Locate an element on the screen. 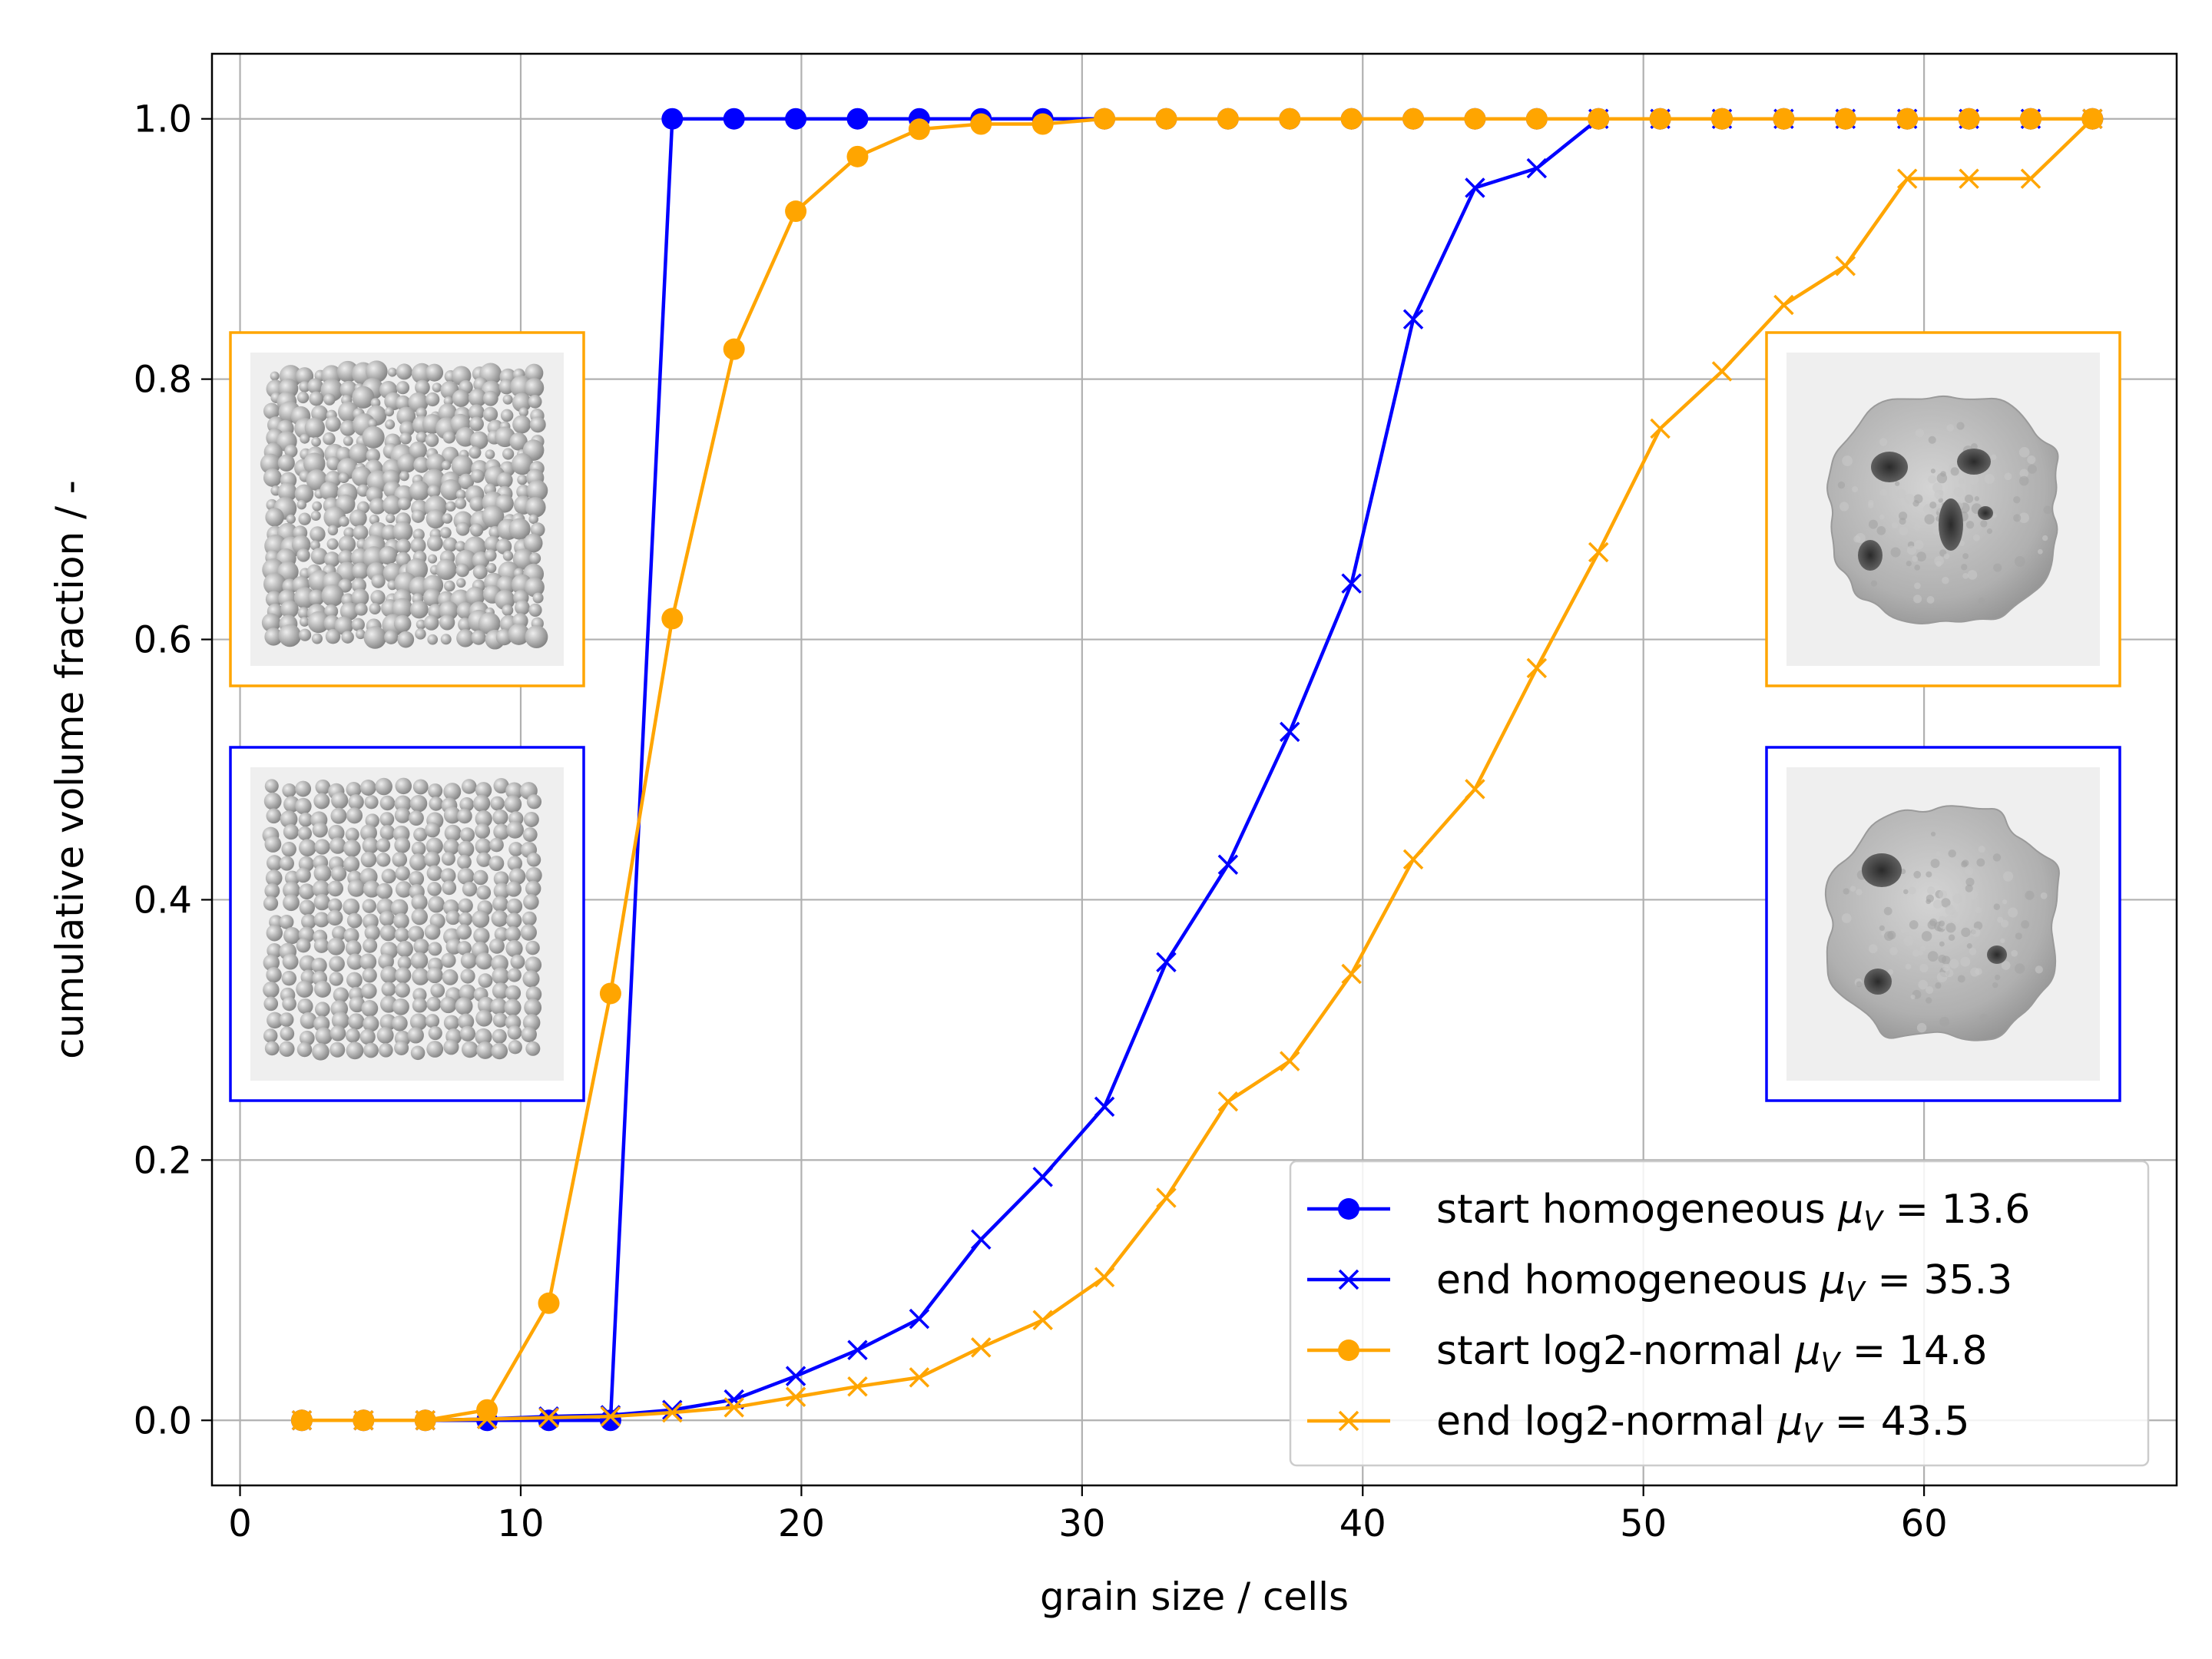 This screenshot has height=1659, width=2212. x-tick-label: 40 is located at coordinates (1363, 1524).